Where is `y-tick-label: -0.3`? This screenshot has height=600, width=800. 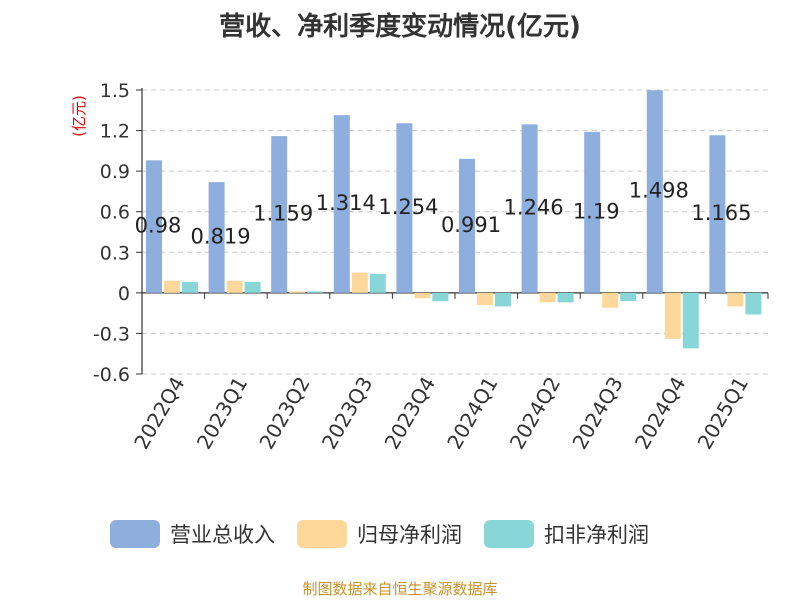 y-tick-label: -0.3 is located at coordinates (111, 334).